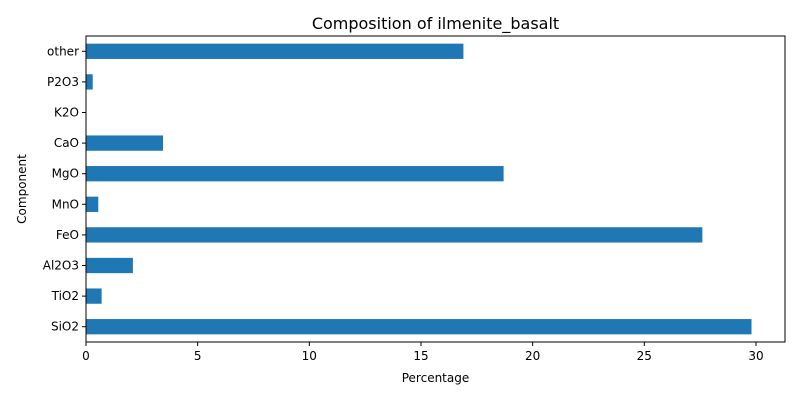  I want to click on y-tick-label: MgO, so click(65, 174).